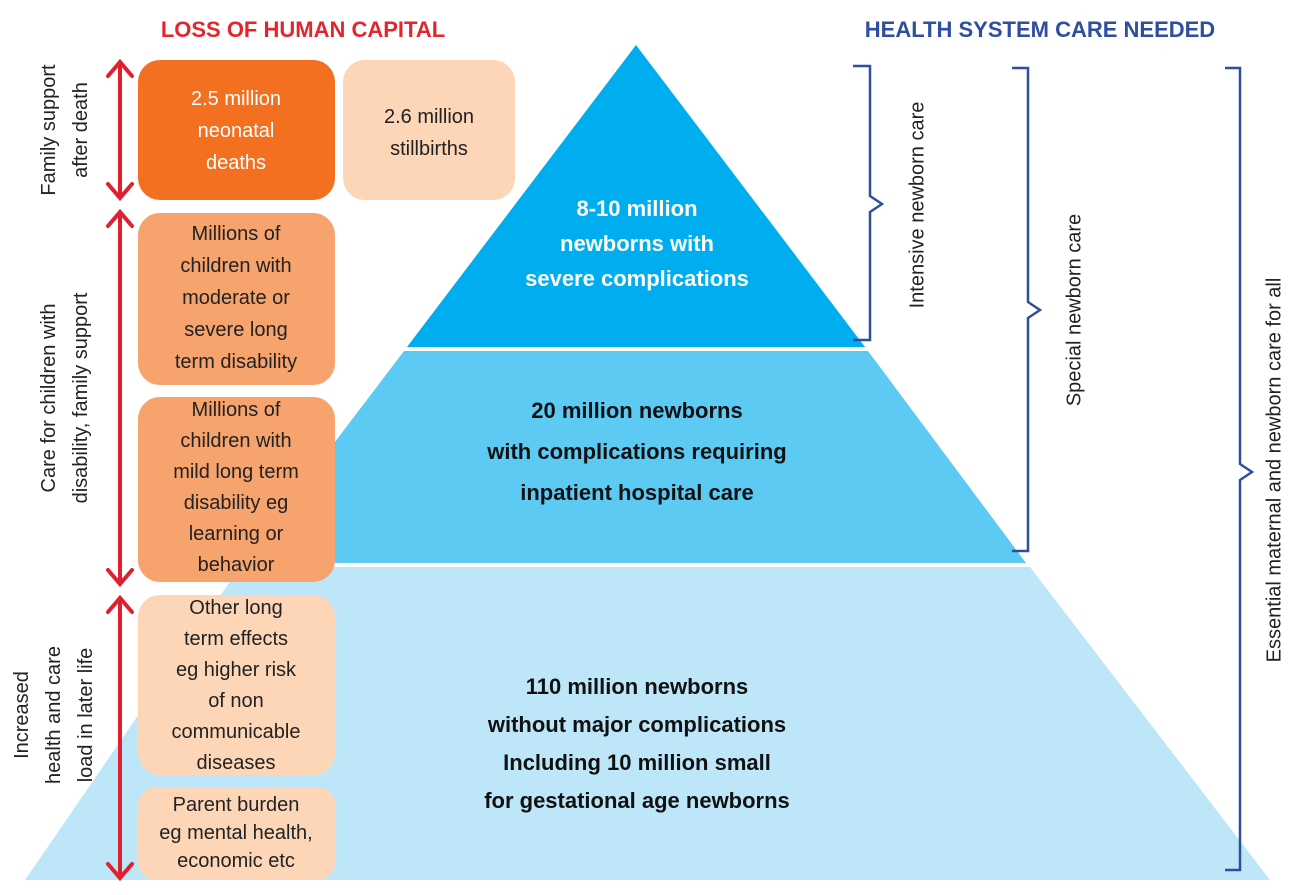 The image size is (1292, 895). What do you see at coordinates (235, 608) in the screenshot?
I see `text-line: Other long` at bounding box center [235, 608].